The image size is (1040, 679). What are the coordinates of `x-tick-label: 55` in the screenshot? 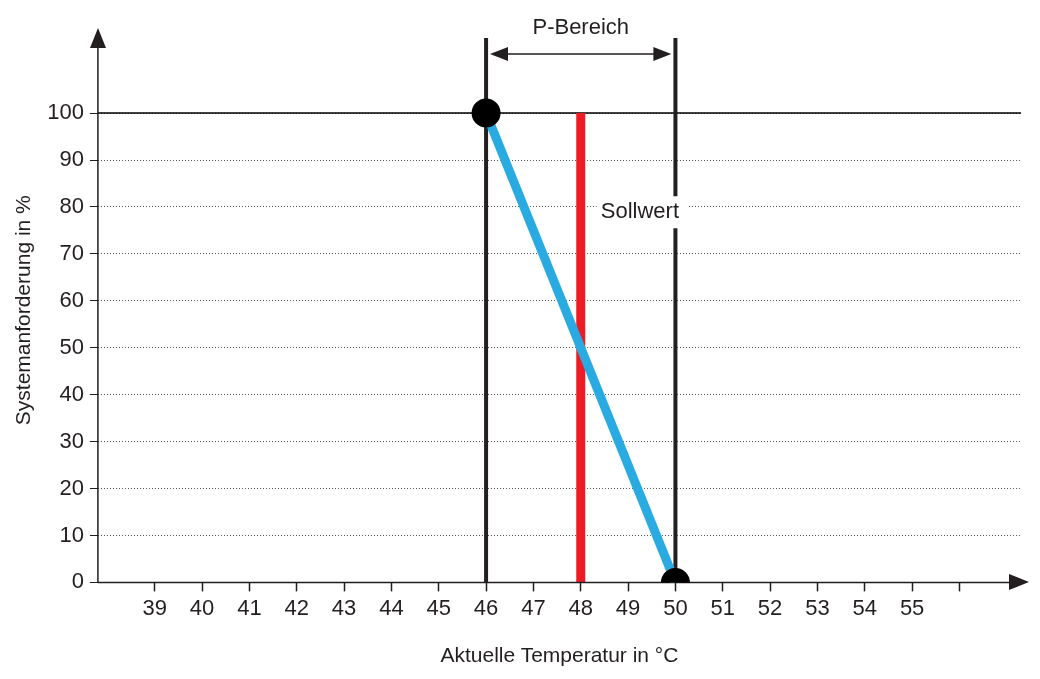 It's located at (912, 607).